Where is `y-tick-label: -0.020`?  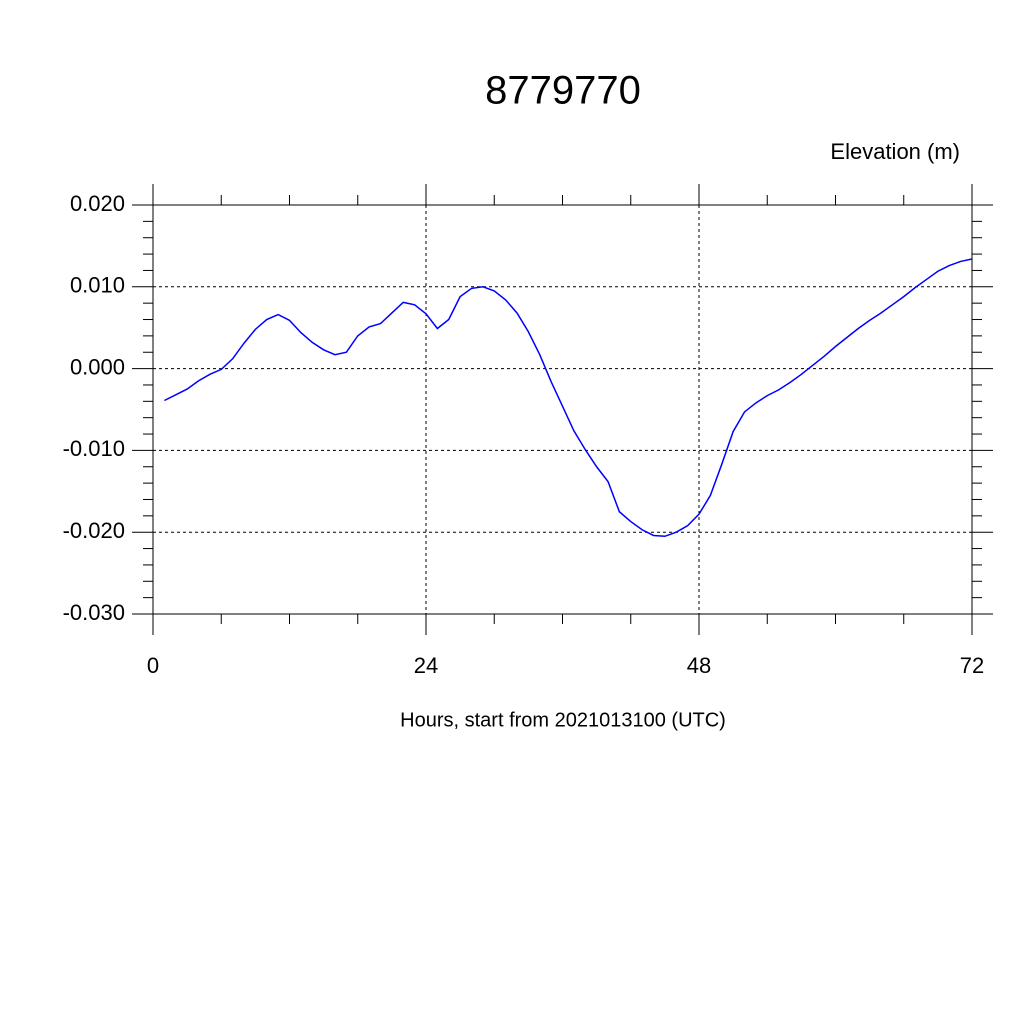 y-tick-label: -0.020 is located at coordinates (94, 530).